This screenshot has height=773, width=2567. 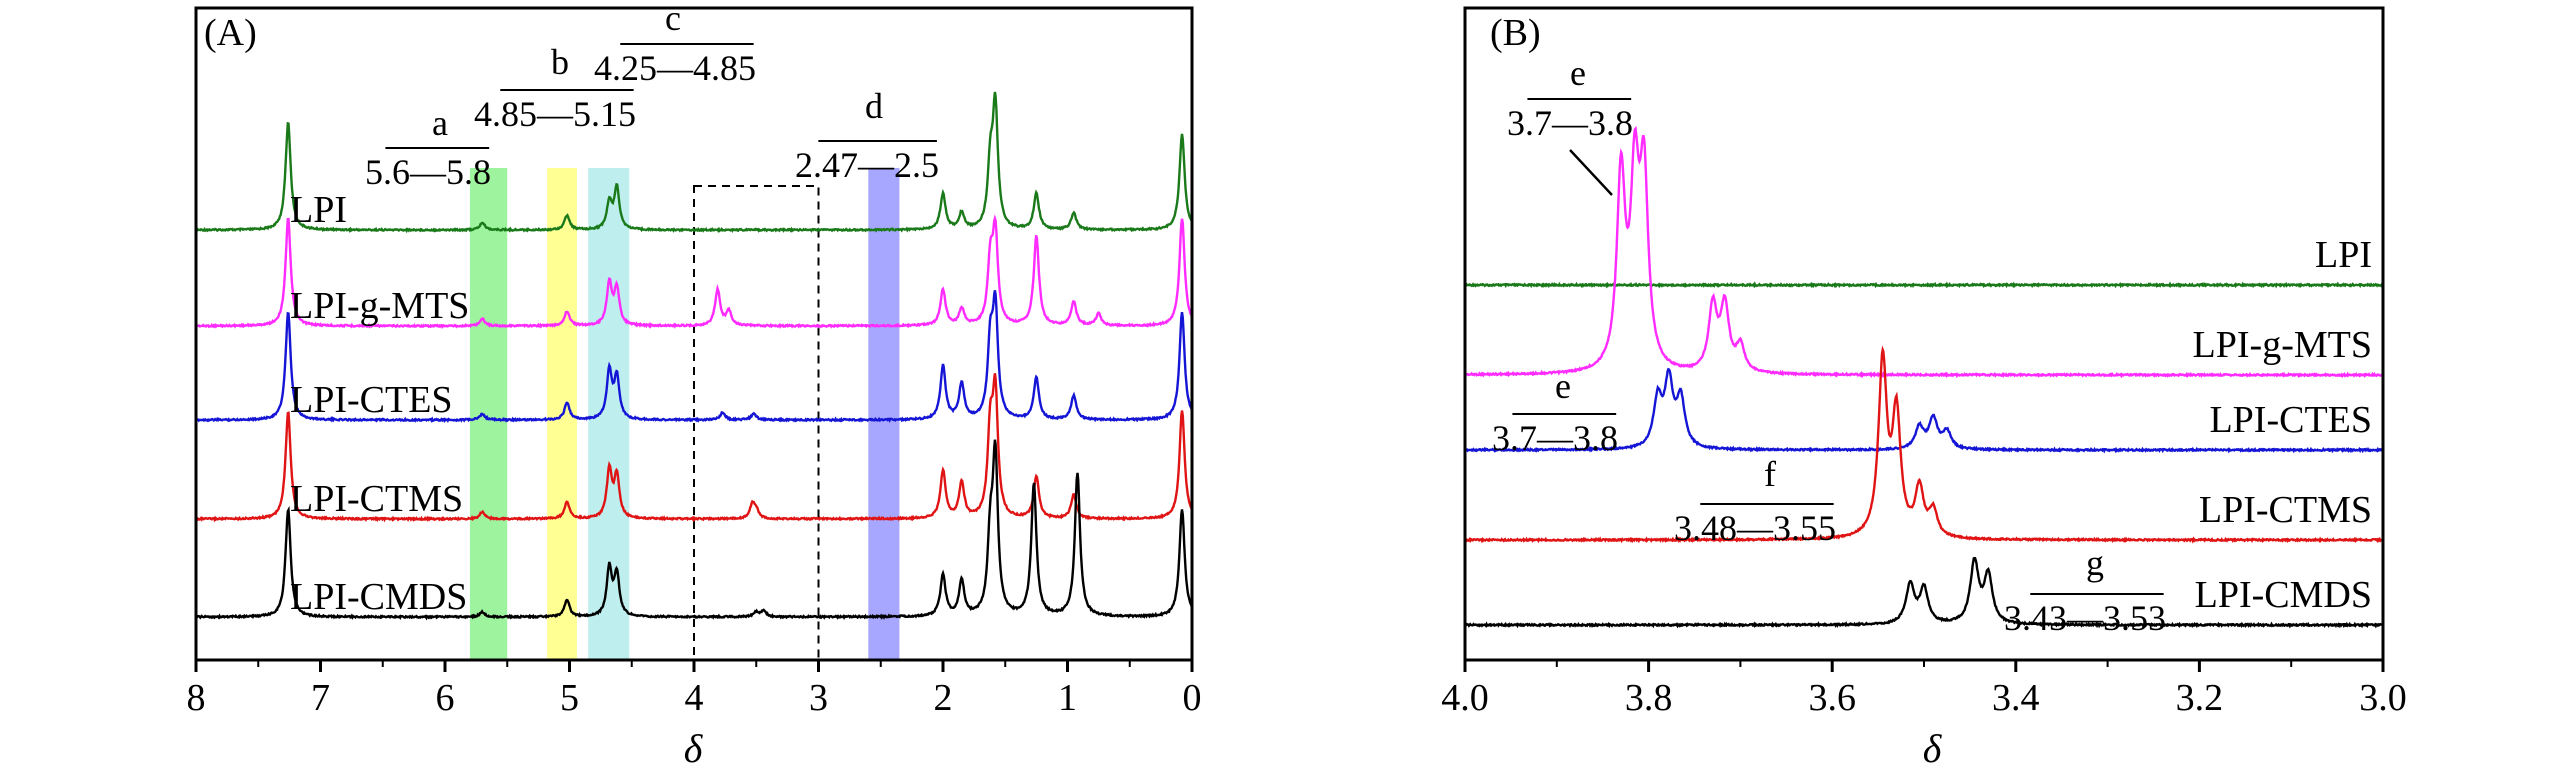 I want to click on region-d-band, so click(x=884, y=414).